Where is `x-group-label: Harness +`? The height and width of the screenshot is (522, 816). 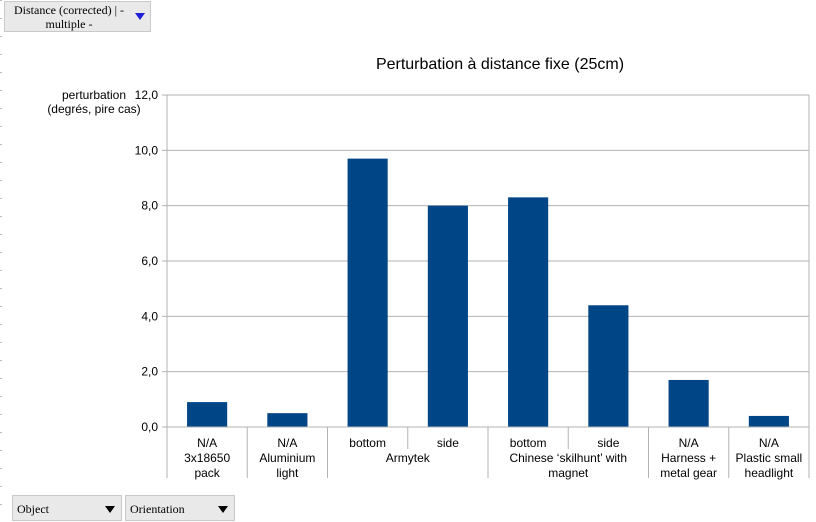 x-group-label: Harness + is located at coordinates (688, 458).